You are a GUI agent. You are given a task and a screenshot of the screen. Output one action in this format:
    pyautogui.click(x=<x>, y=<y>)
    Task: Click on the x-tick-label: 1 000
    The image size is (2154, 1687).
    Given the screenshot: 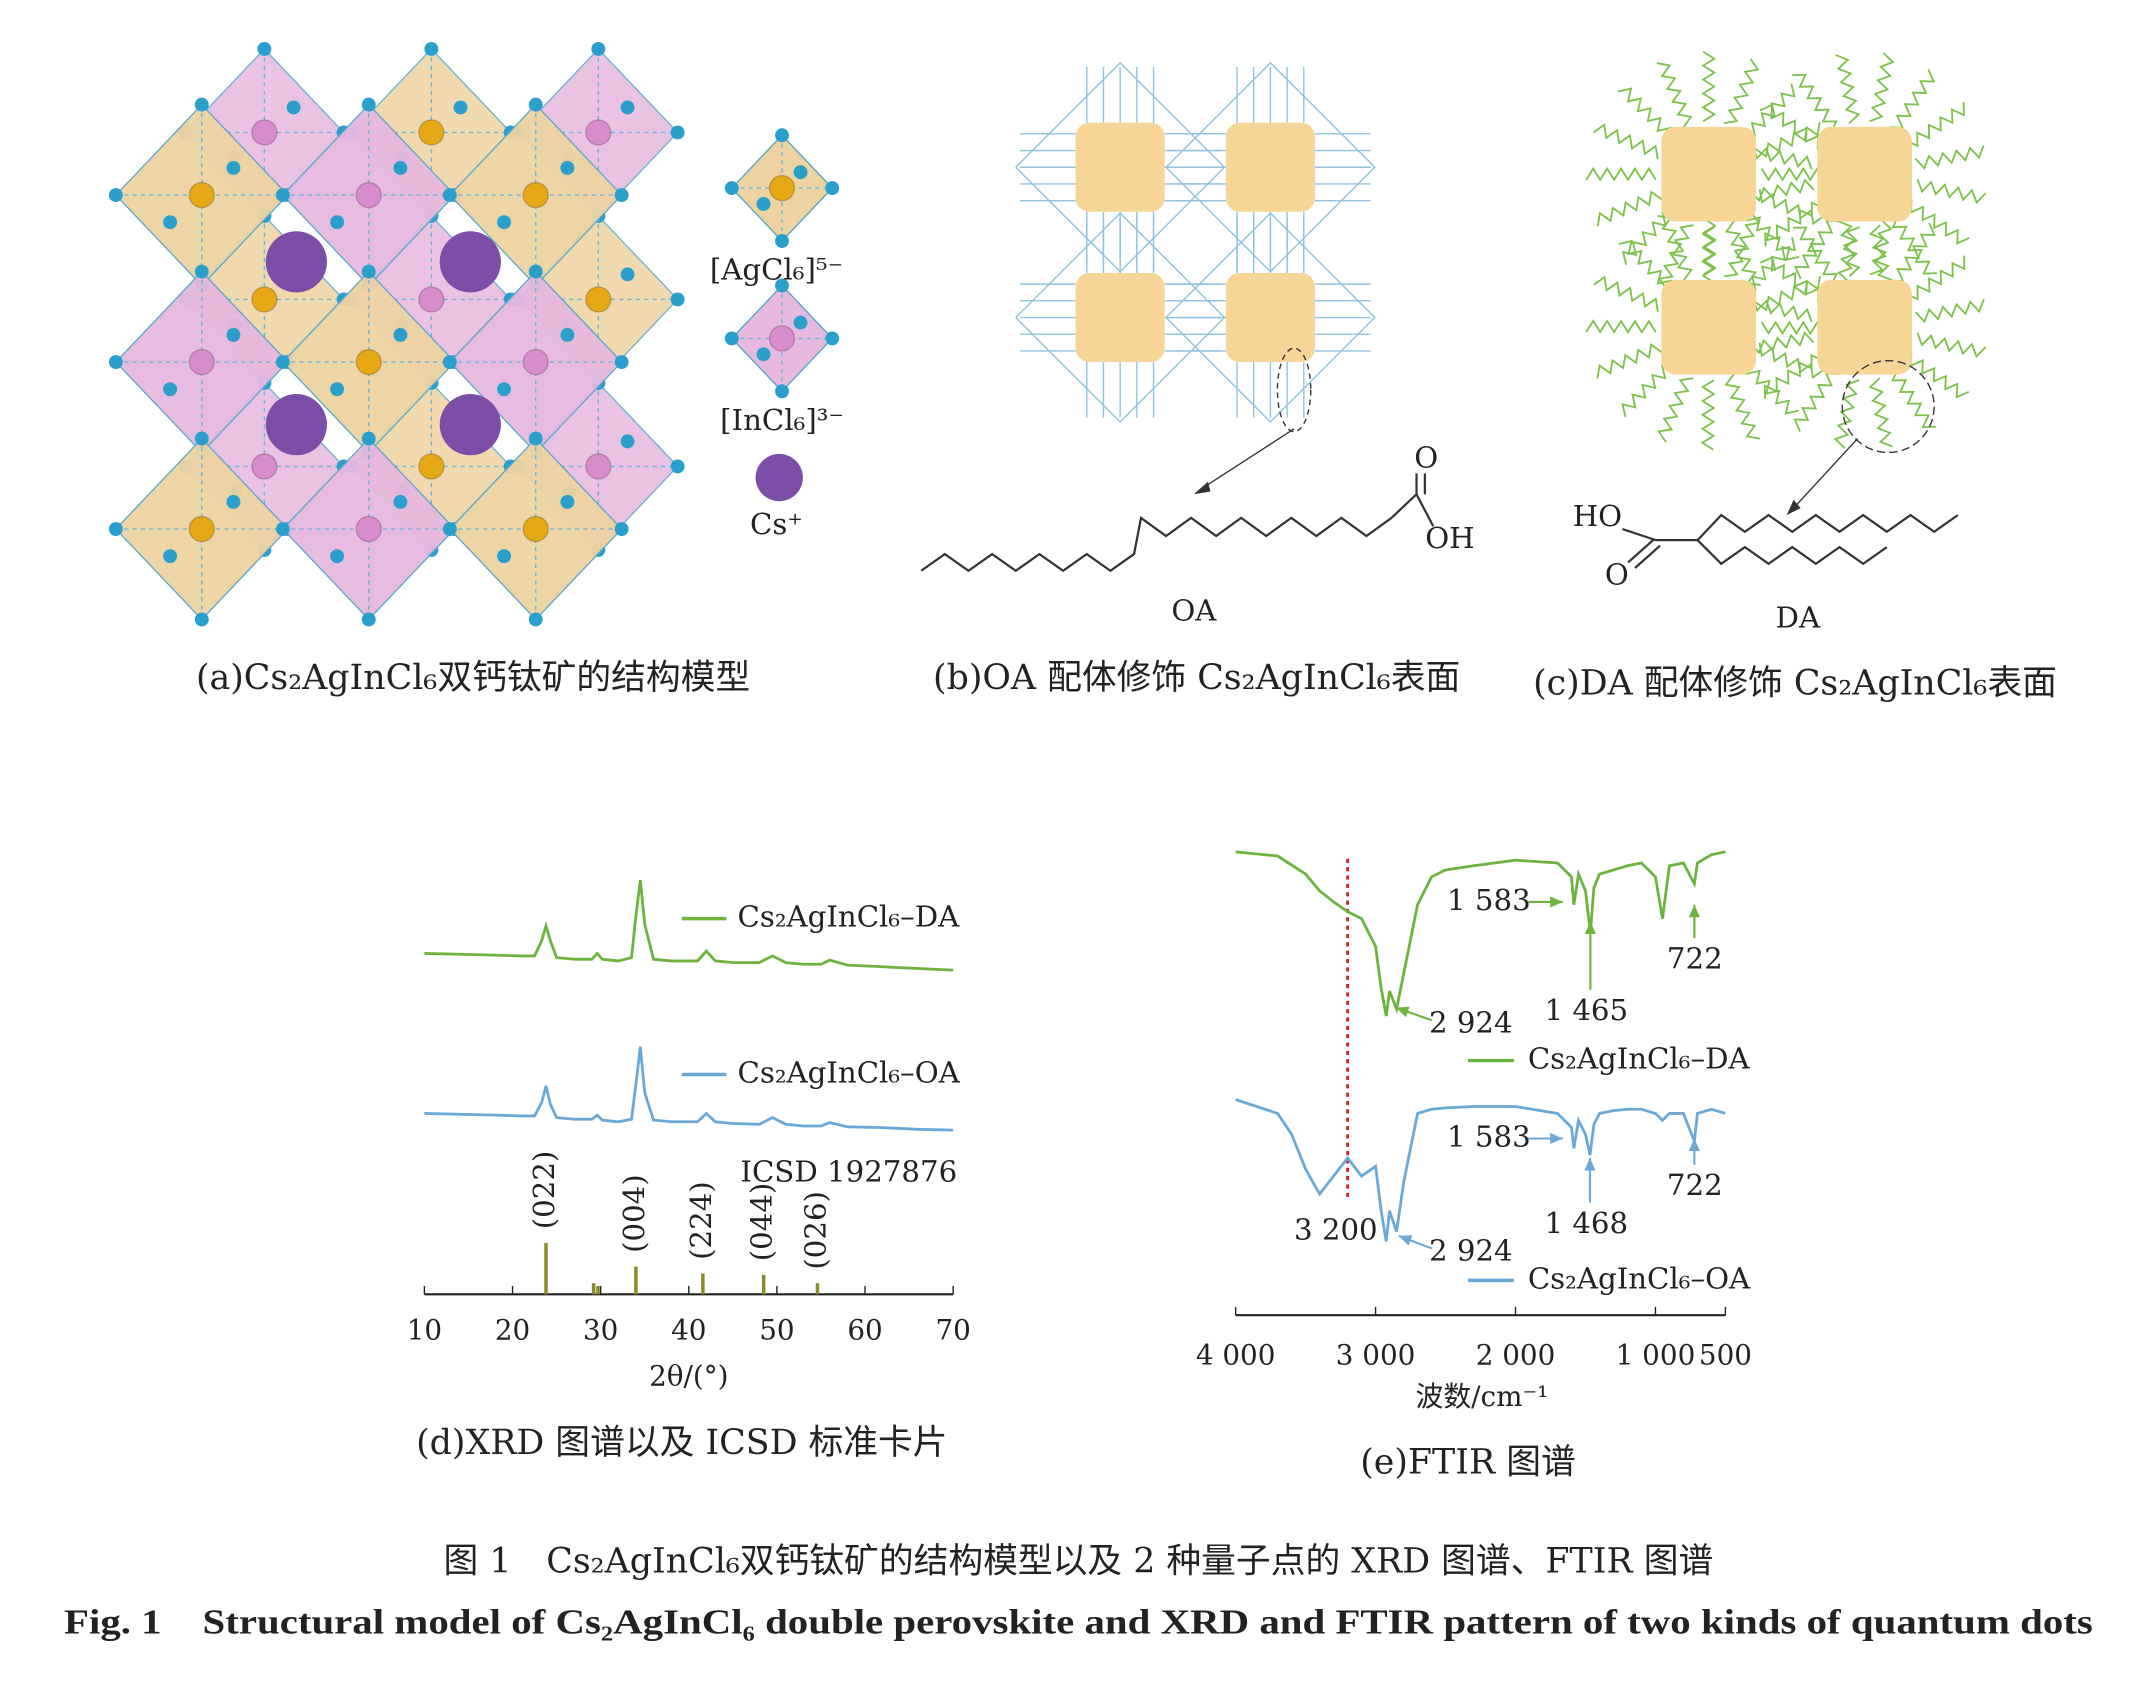 What is the action you would take?
    pyautogui.click(x=1656, y=1354)
    